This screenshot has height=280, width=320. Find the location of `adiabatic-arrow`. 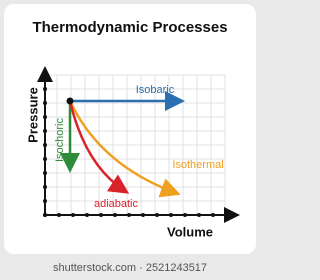

adiabatic-arrow is located at coordinates (99, 147).